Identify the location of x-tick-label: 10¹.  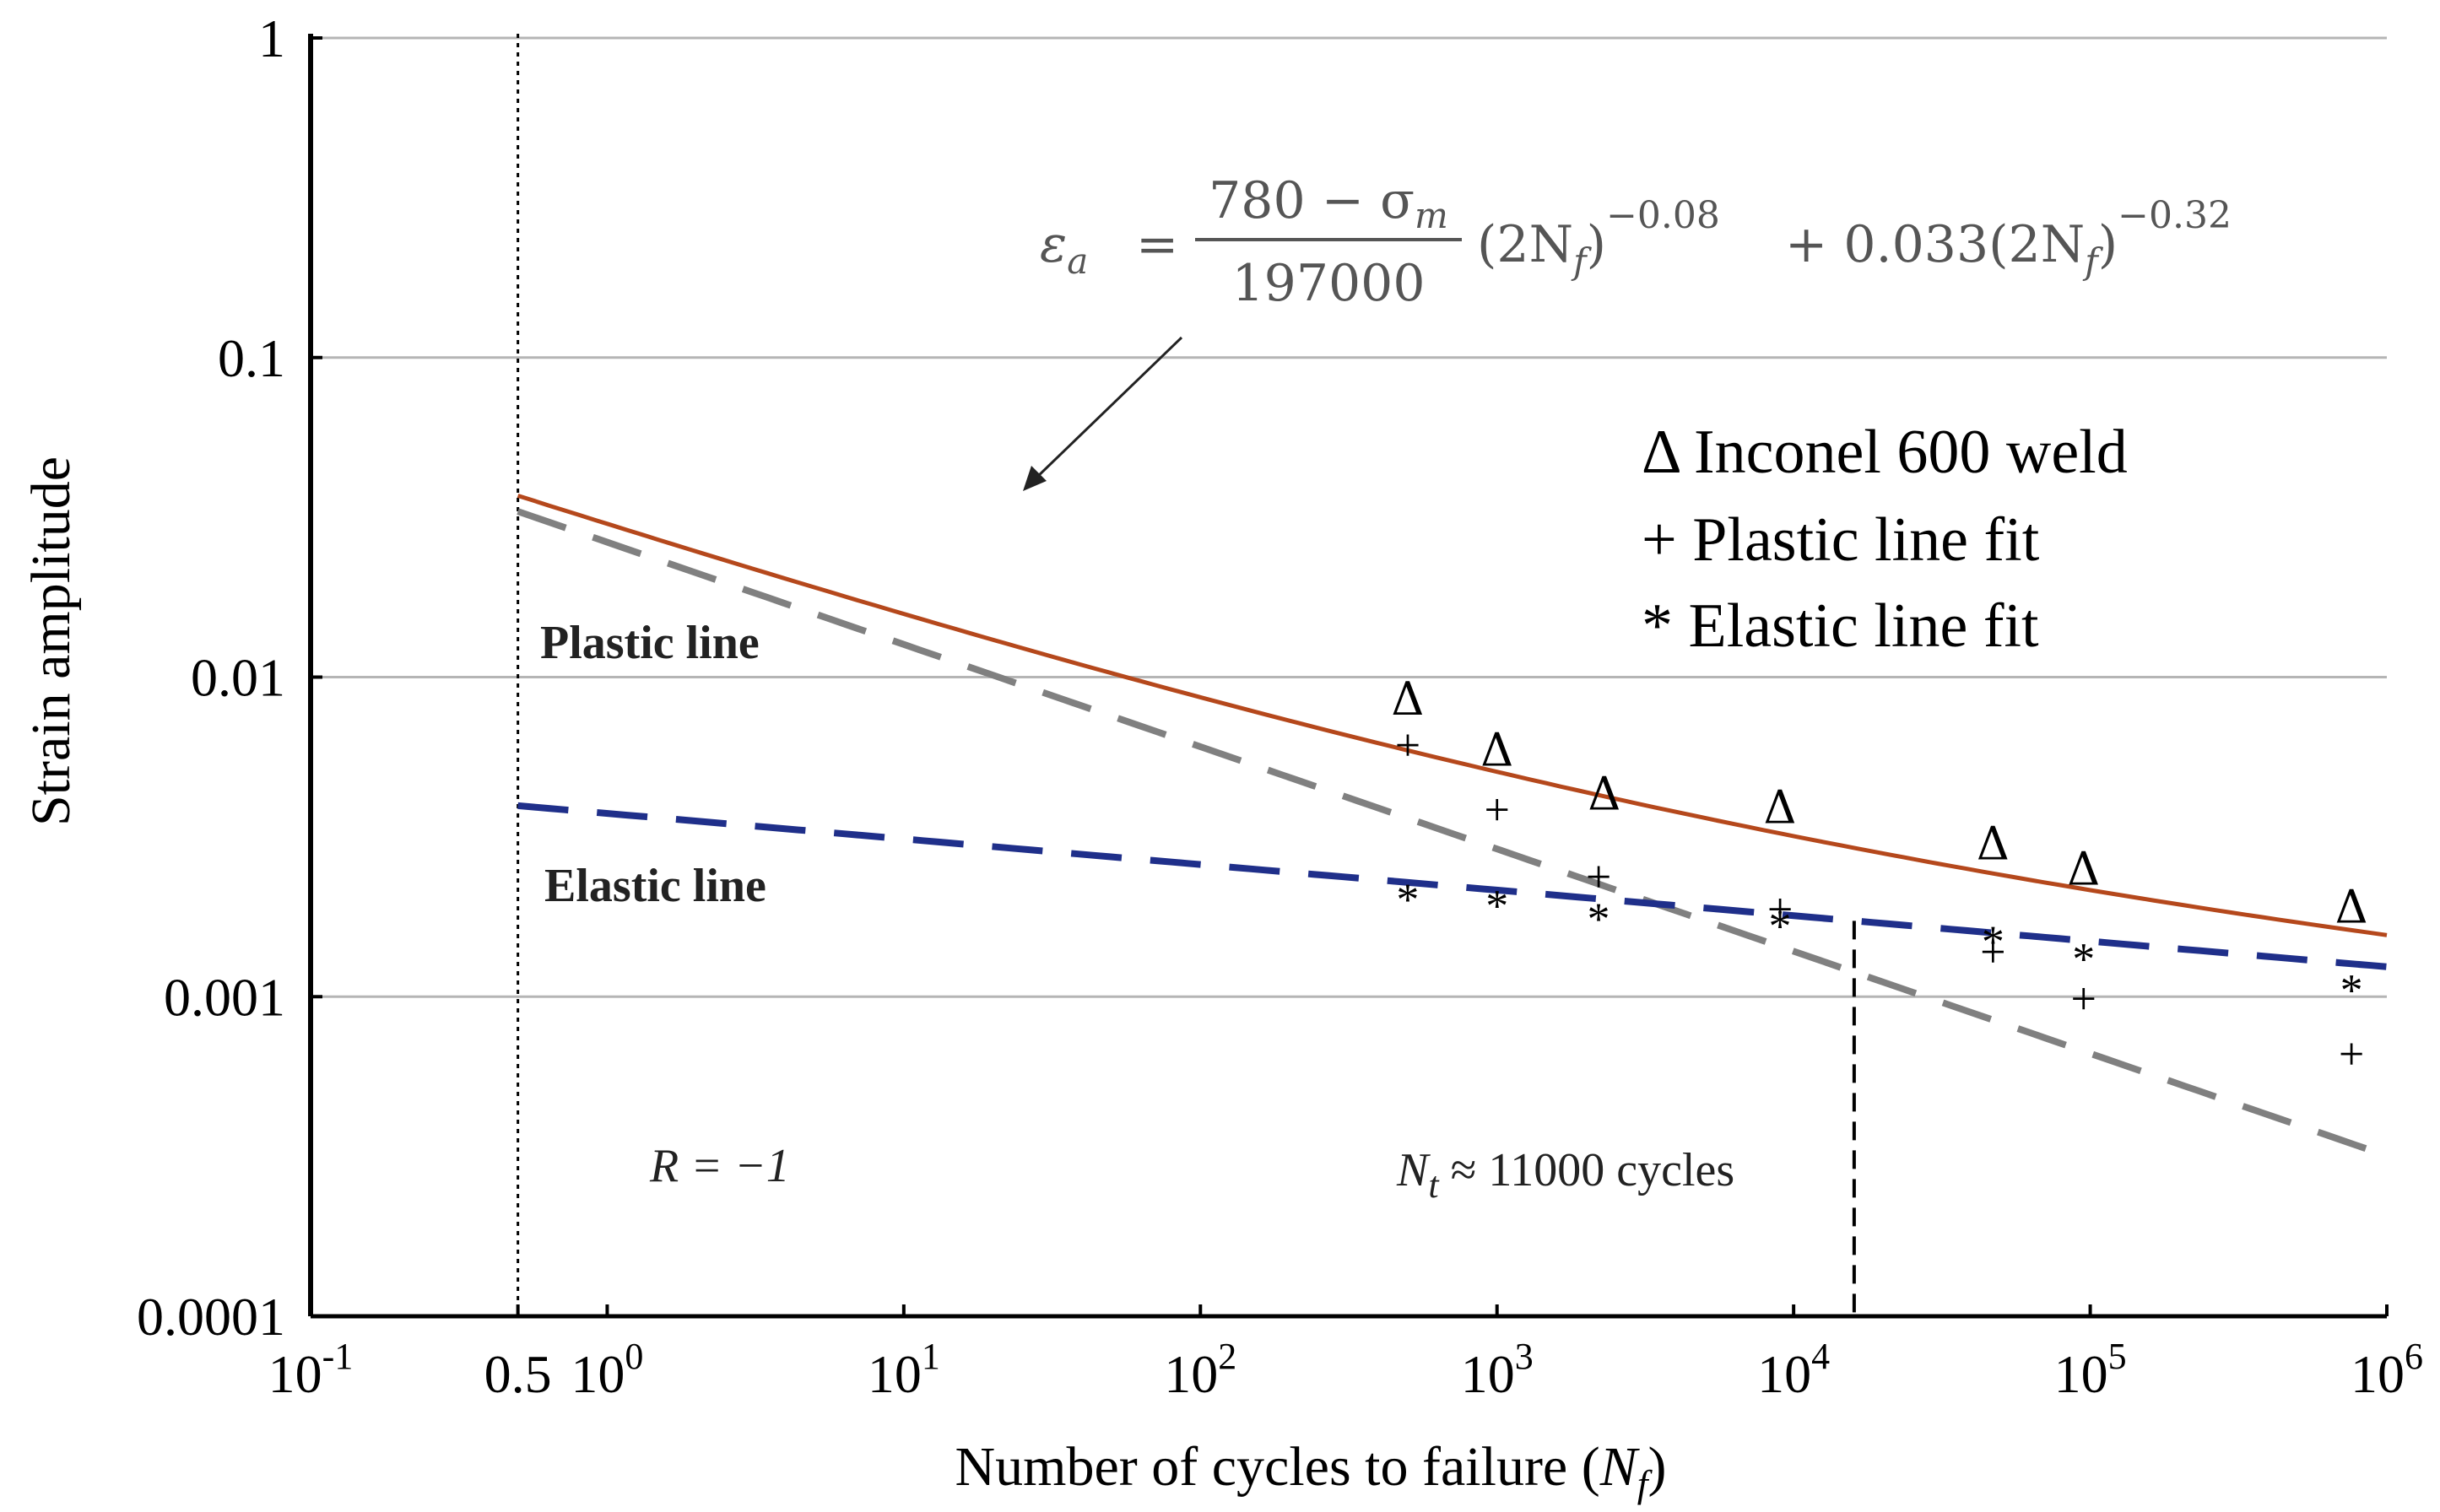
(904, 1370).